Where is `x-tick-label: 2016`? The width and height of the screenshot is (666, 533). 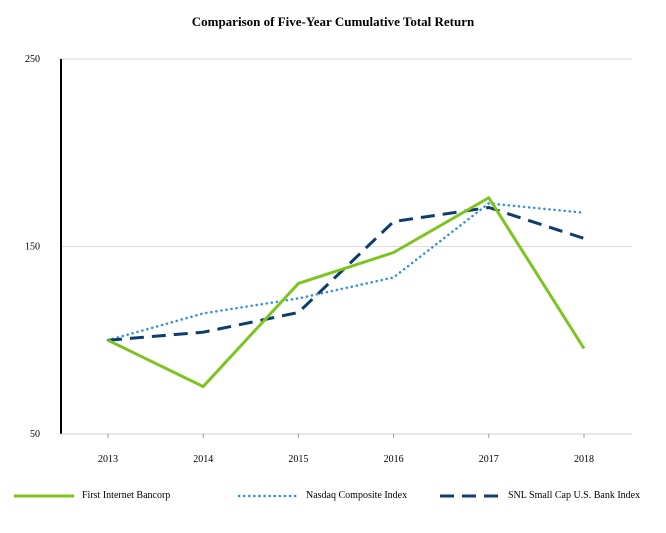 x-tick-label: 2016 is located at coordinates (394, 459).